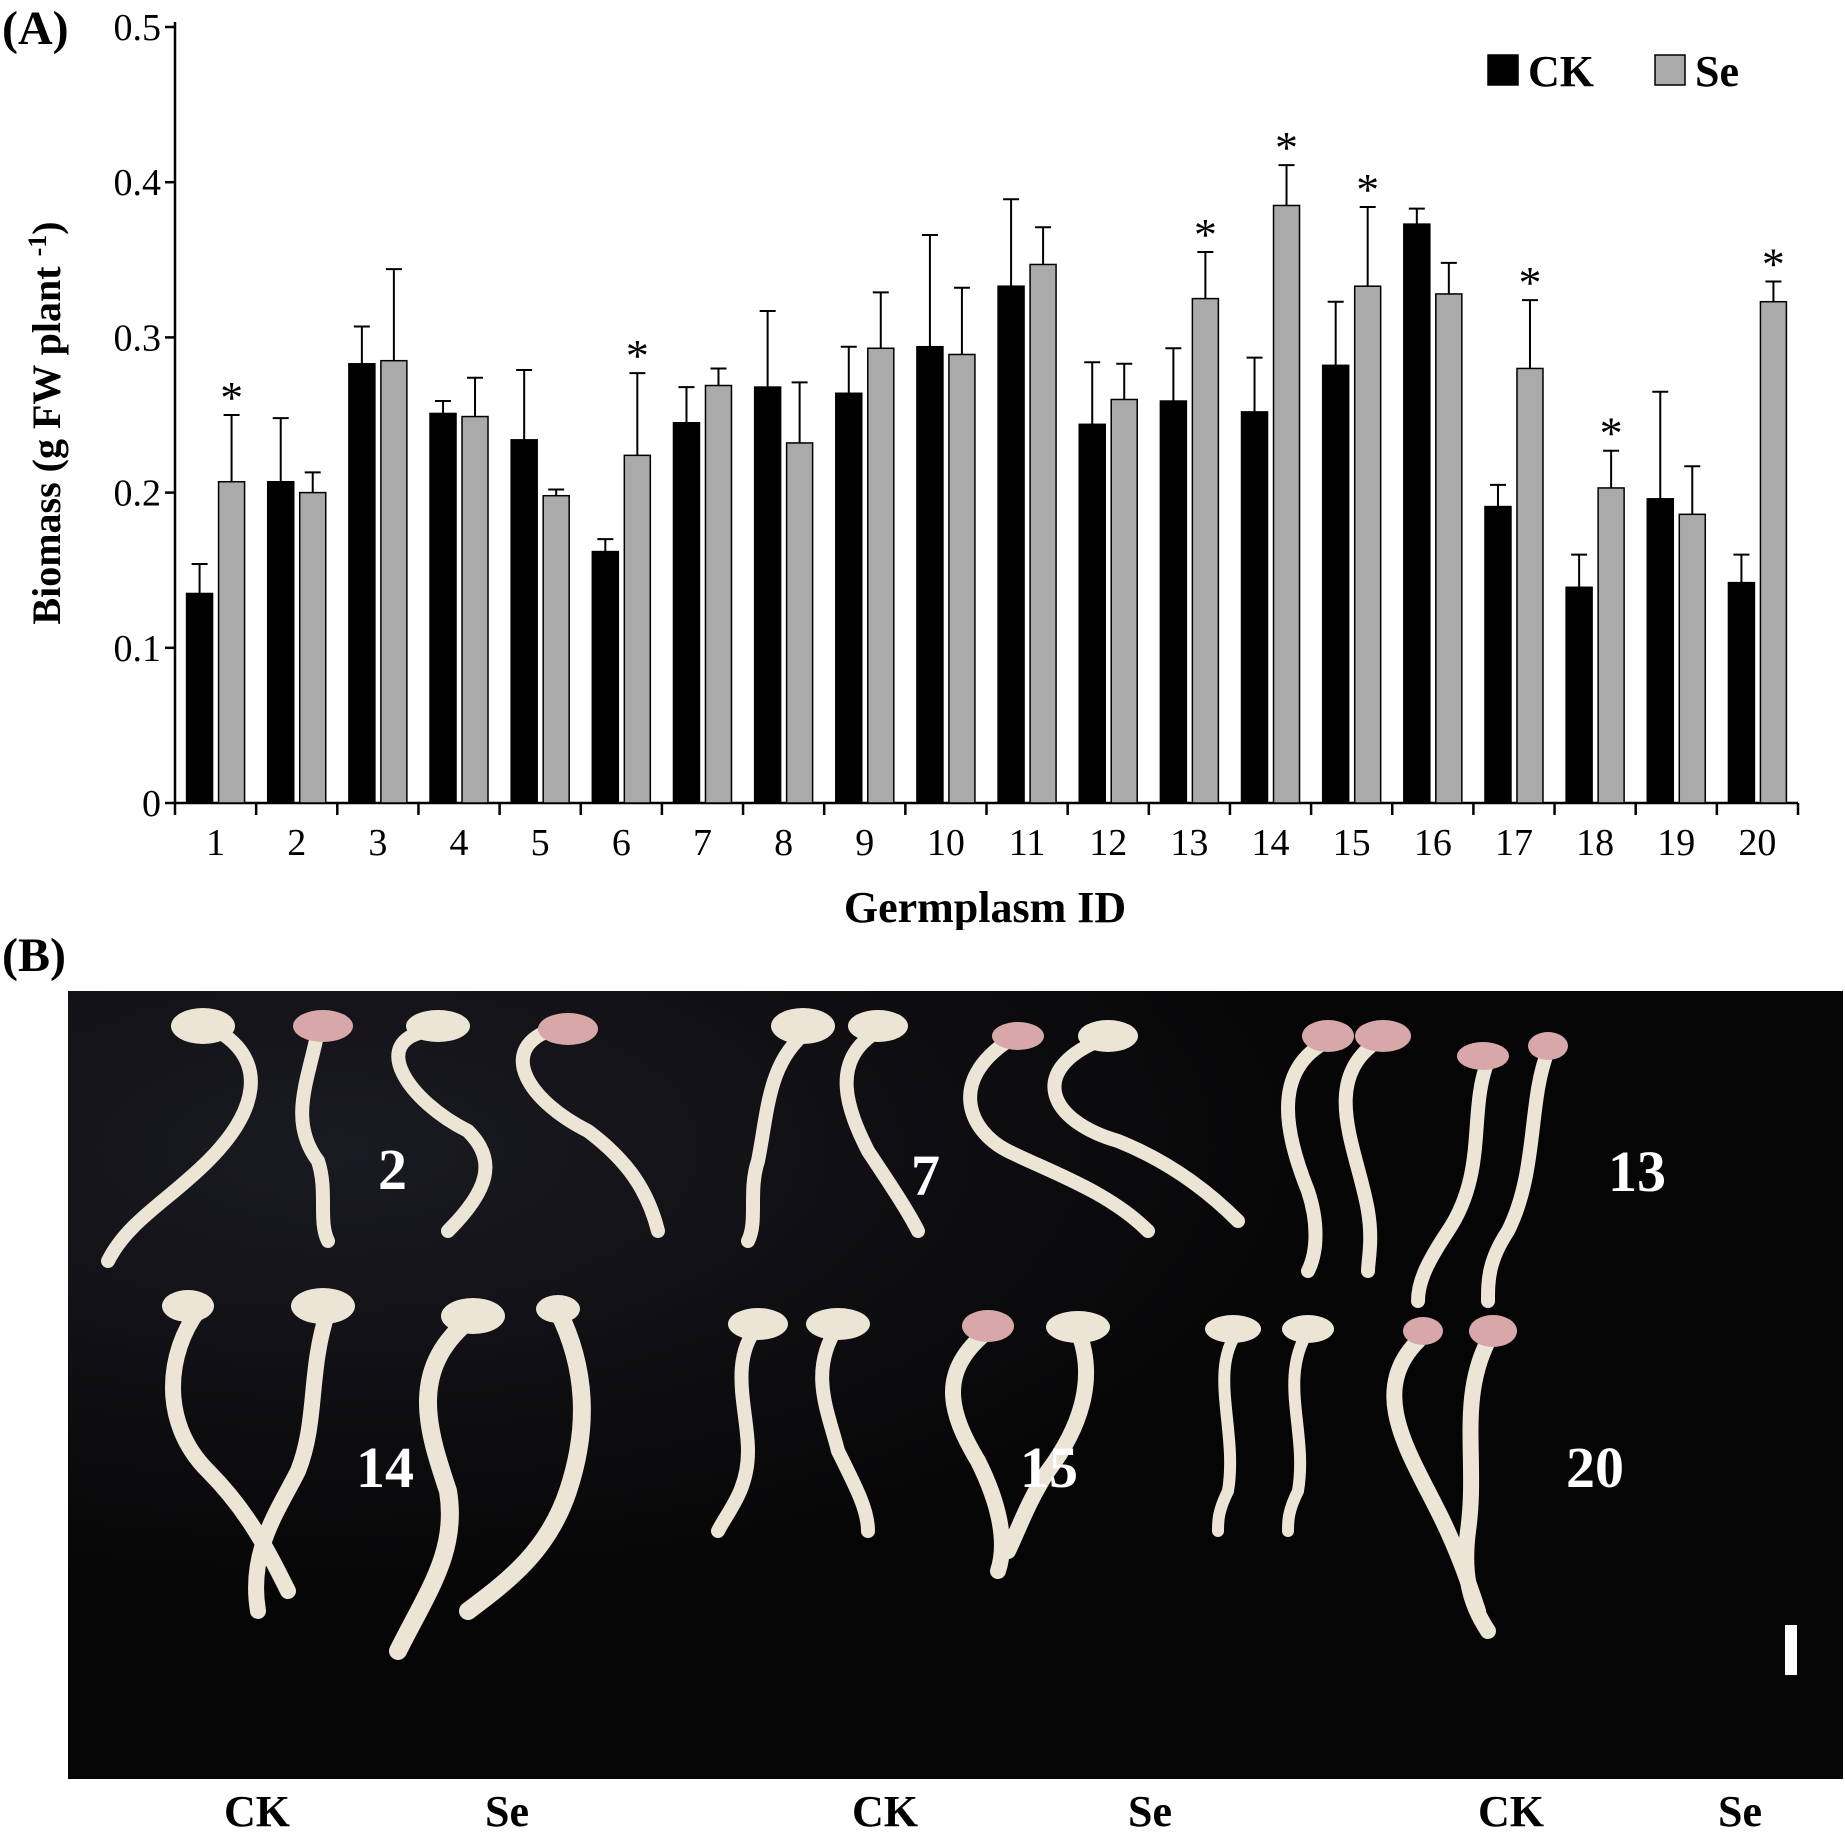 The image size is (1845, 1844). What do you see at coordinates (1367, 189) in the screenshot?
I see `significance-marker-15: *` at bounding box center [1367, 189].